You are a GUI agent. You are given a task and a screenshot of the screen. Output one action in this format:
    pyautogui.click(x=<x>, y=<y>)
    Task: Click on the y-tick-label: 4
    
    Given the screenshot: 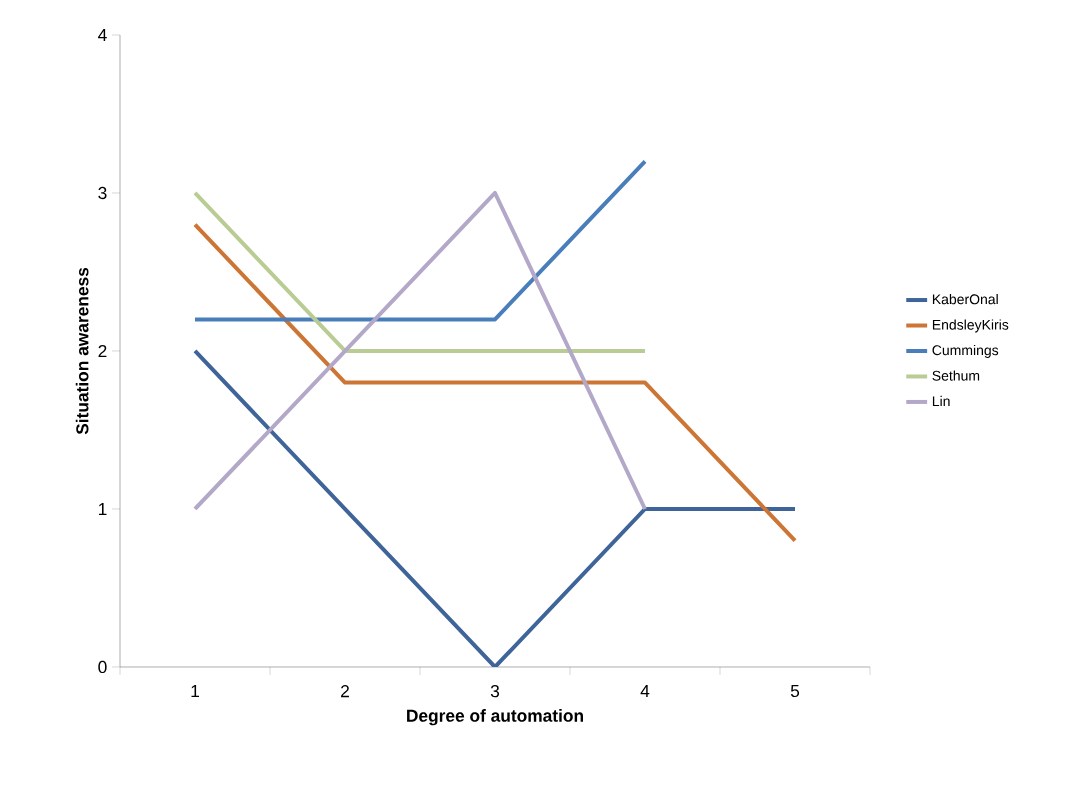 What is the action you would take?
    pyautogui.click(x=102, y=35)
    